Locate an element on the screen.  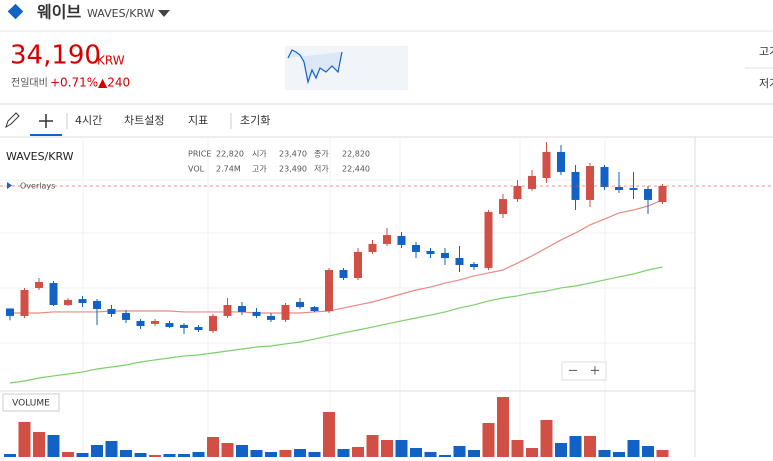
change-pct: +0.71% is located at coordinates (74, 83).